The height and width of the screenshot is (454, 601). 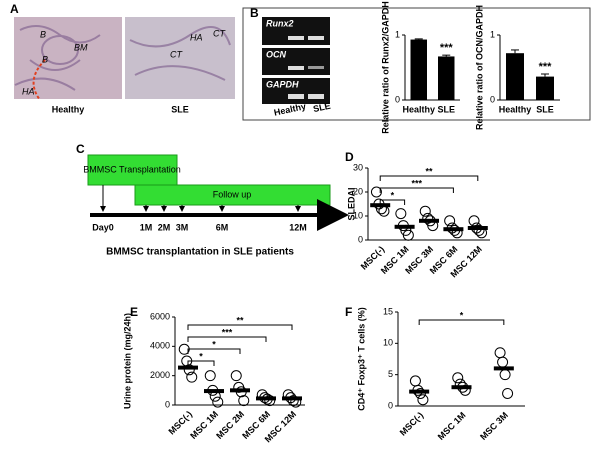 What do you see at coordinates (385, 67) in the screenshot?
I see `y-axis-label: Relative ratio of Runx2/GAPDH` at bounding box center [385, 67].